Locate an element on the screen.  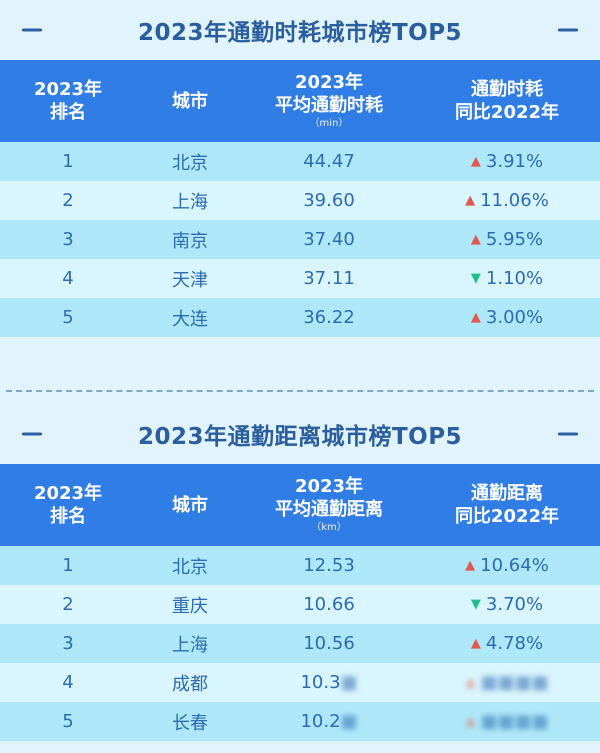
change-value: 10.64% is located at coordinates (514, 565).